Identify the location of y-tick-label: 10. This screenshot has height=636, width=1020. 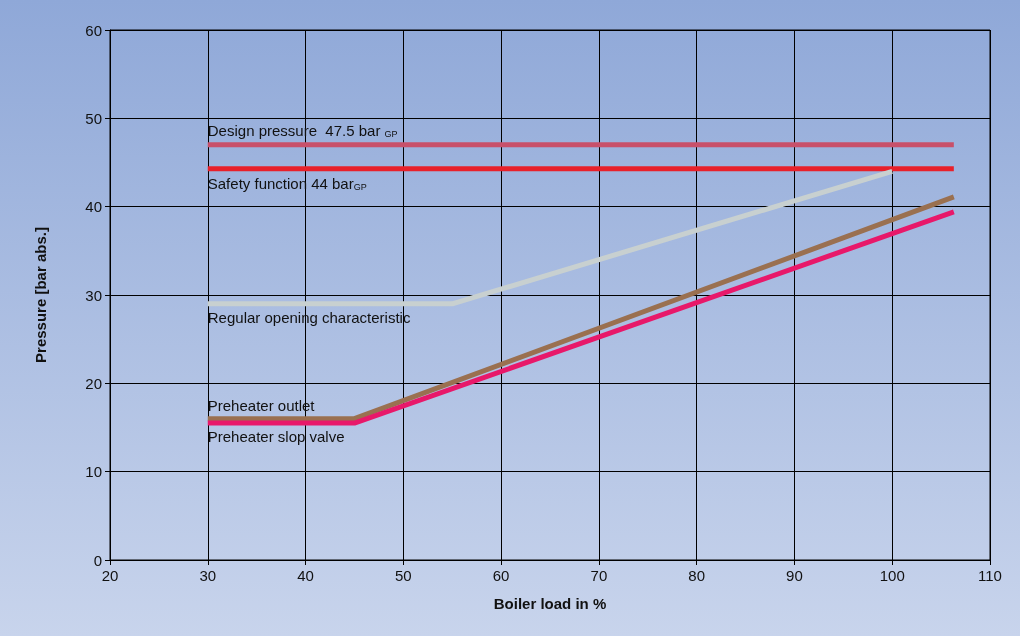
(93, 472).